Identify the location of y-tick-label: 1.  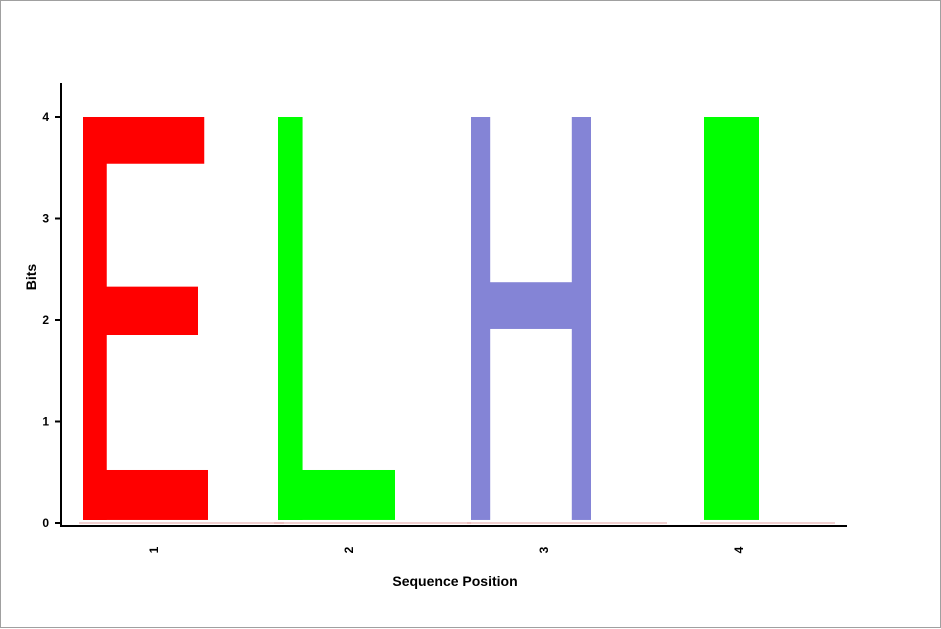
(45, 422).